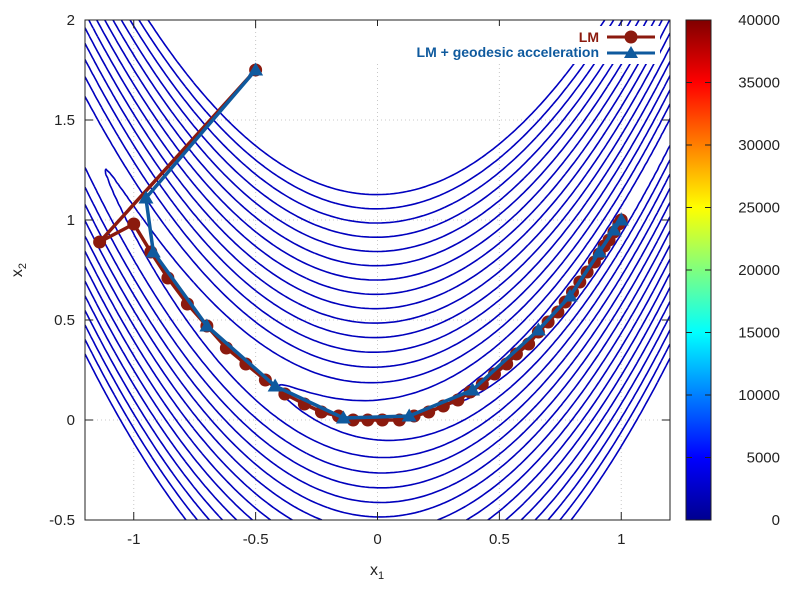 Image resolution: width=800 pixels, height=600 pixels. What do you see at coordinates (133, 539) in the screenshot?
I see `x-tick-label-0: -1` at bounding box center [133, 539].